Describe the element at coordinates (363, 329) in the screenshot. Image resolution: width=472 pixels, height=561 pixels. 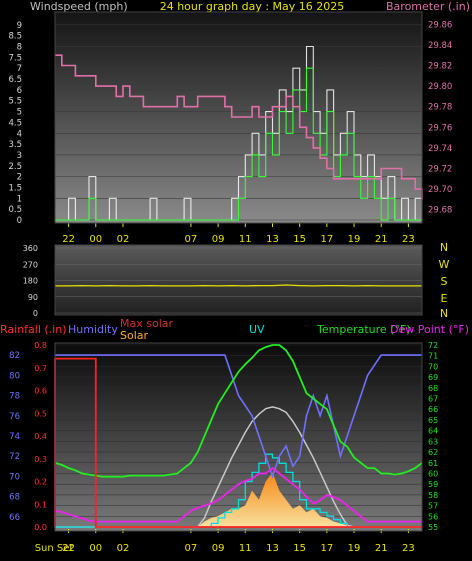
I see `legend-temperature: Temperature (°F)` at that location.